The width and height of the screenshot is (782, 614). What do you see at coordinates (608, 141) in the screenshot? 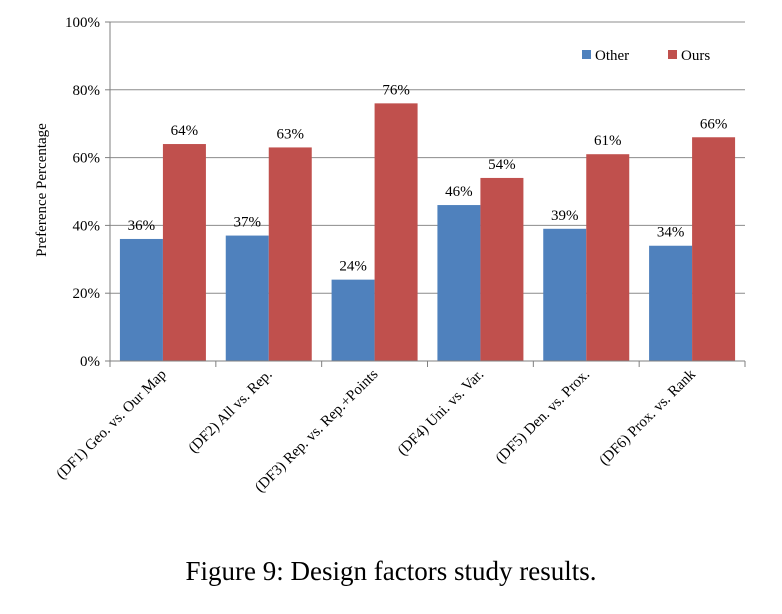
I see `data-label-ours-5: 61%` at bounding box center [608, 141].